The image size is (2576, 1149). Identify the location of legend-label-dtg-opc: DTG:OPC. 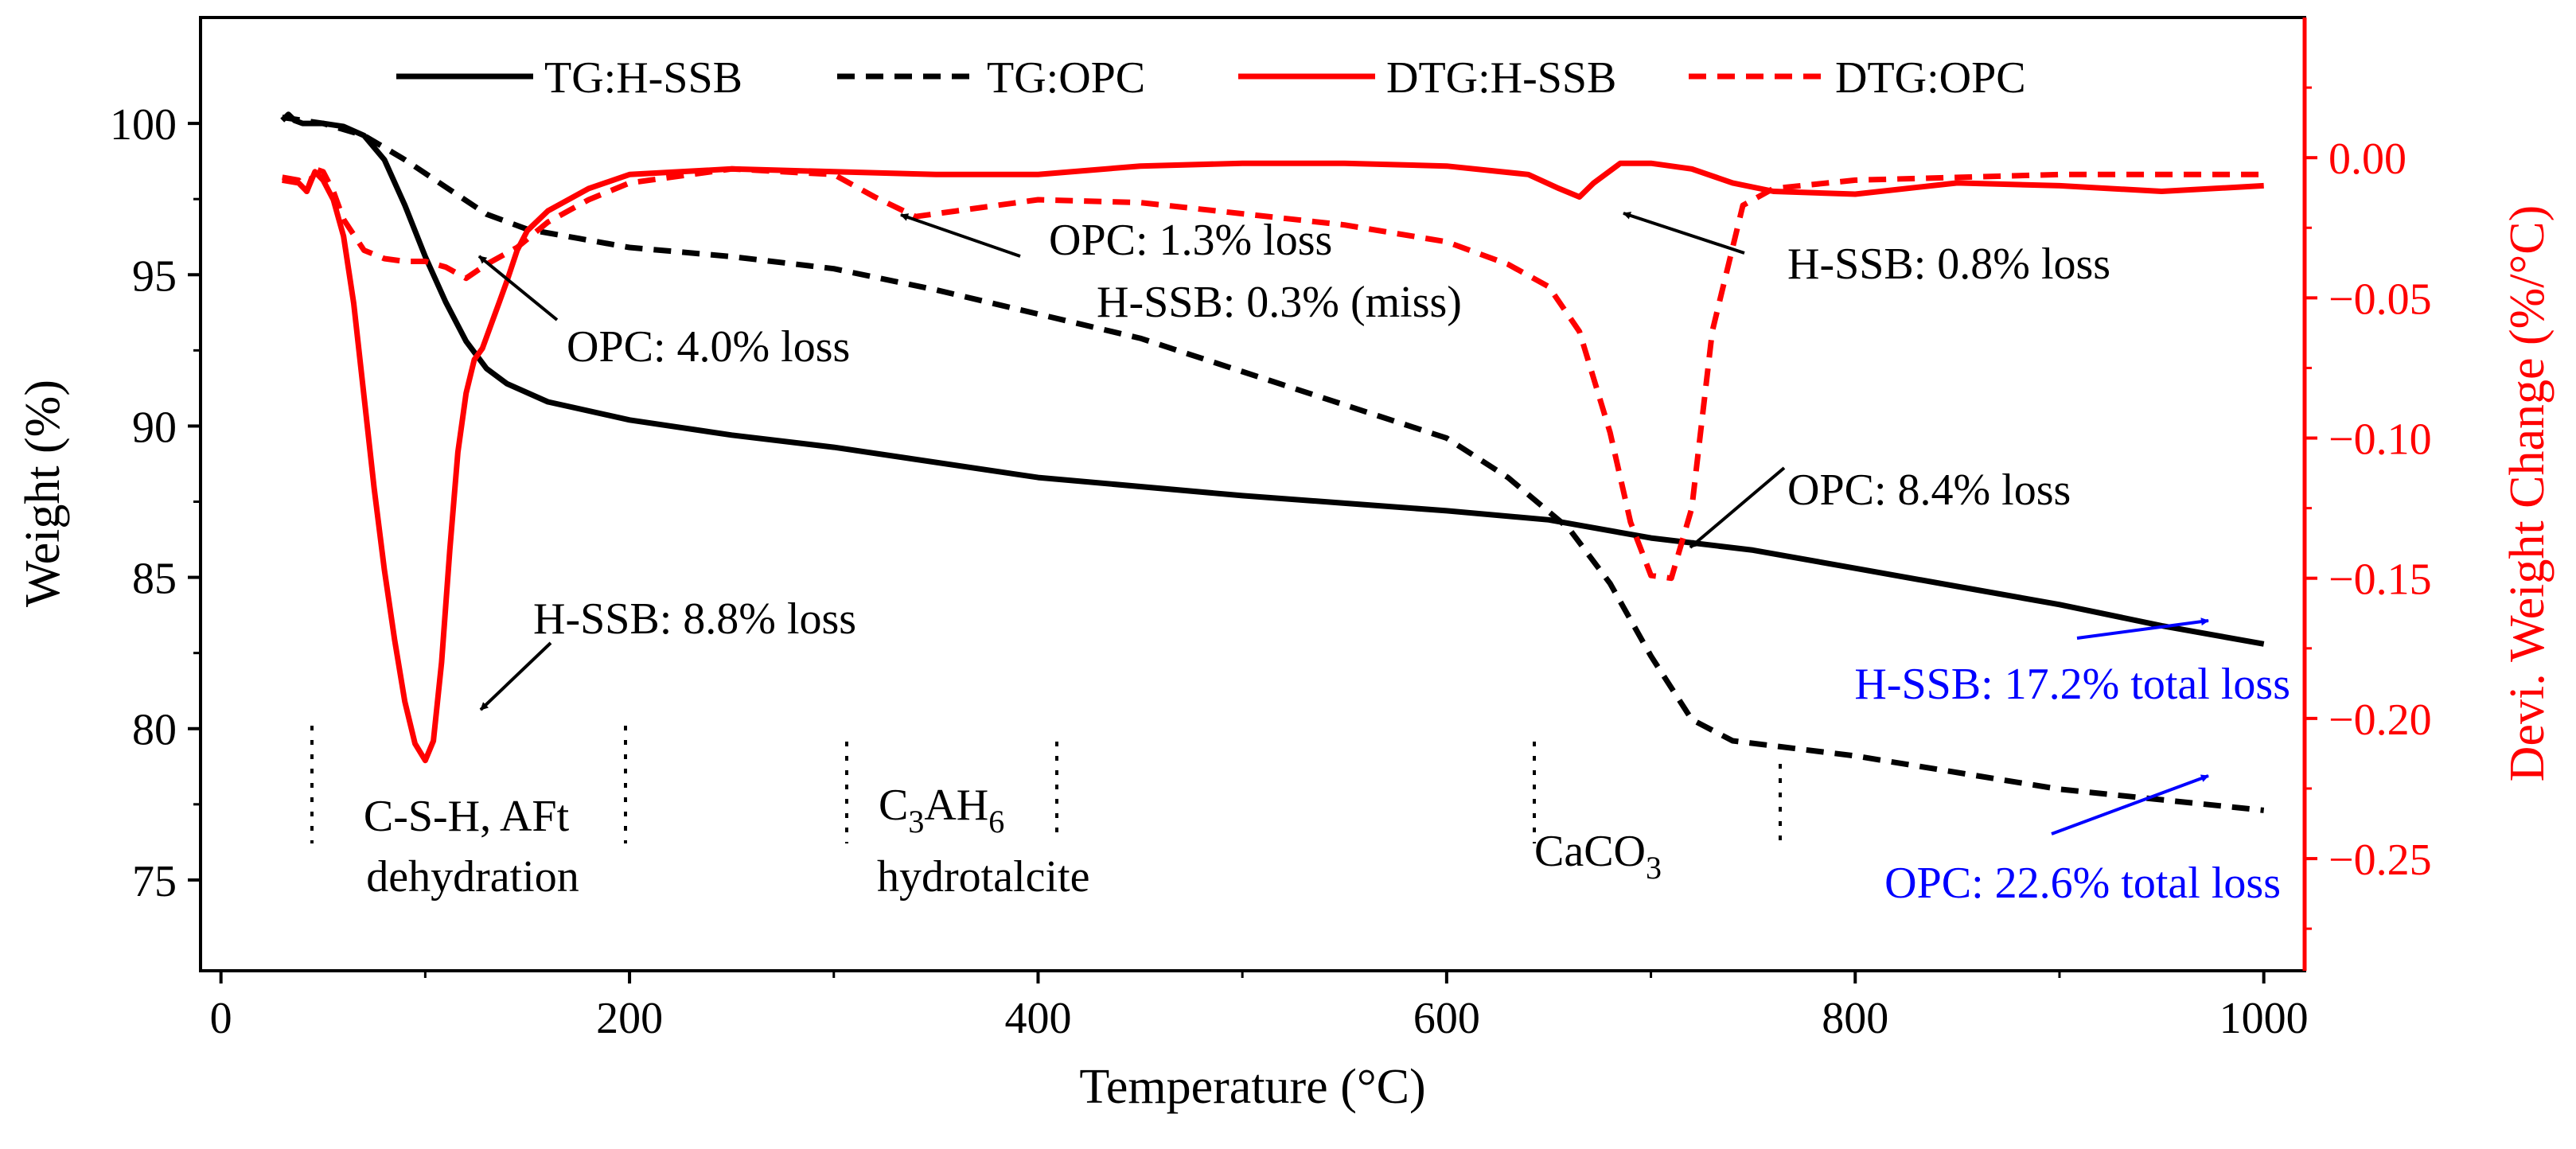
(1930, 78).